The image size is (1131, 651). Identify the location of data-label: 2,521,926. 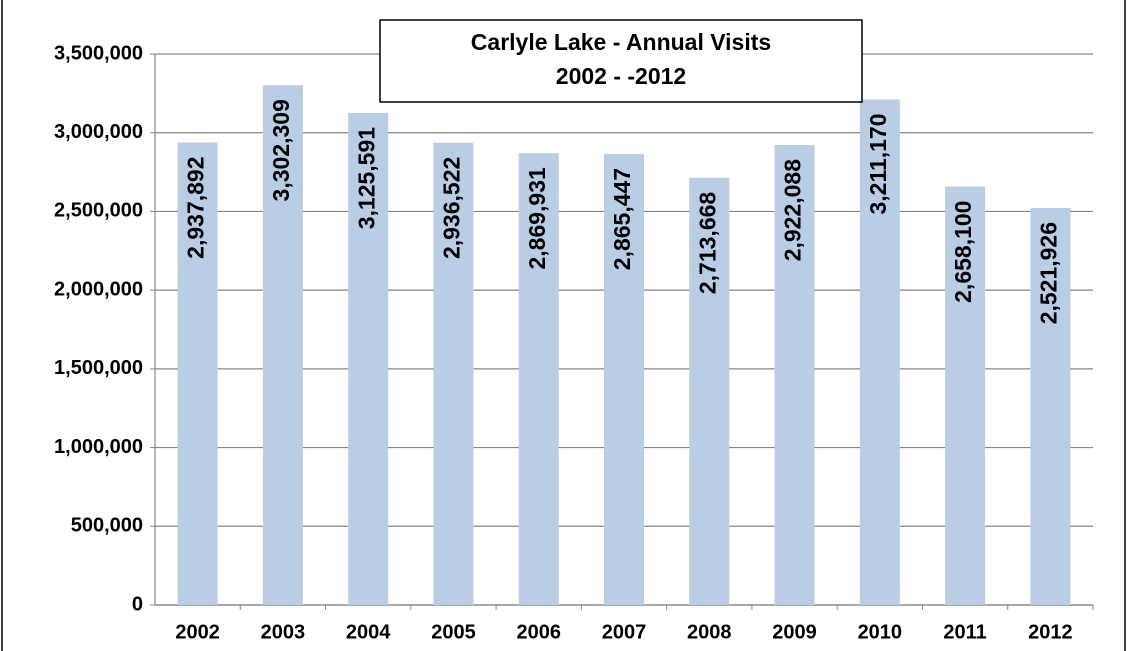
(1048, 273).